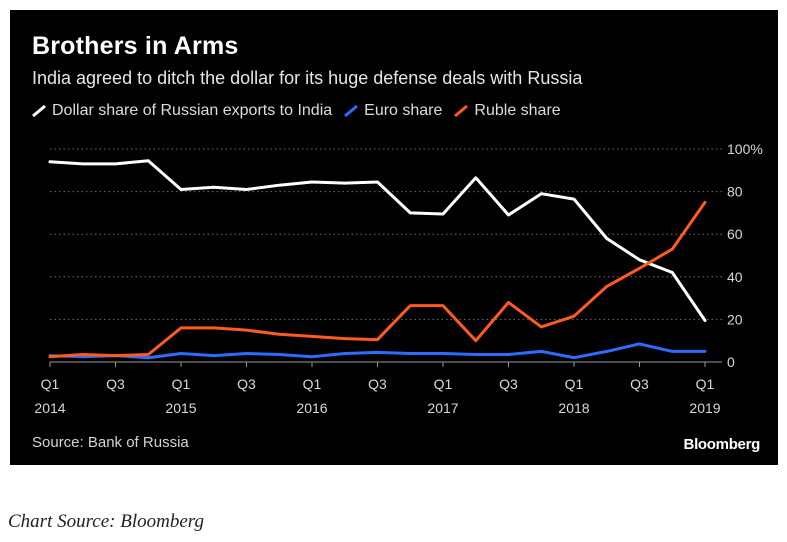 The height and width of the screenshot is (542, 787). I want to click on x-tick-year-label: 2015, so click(180, 408).